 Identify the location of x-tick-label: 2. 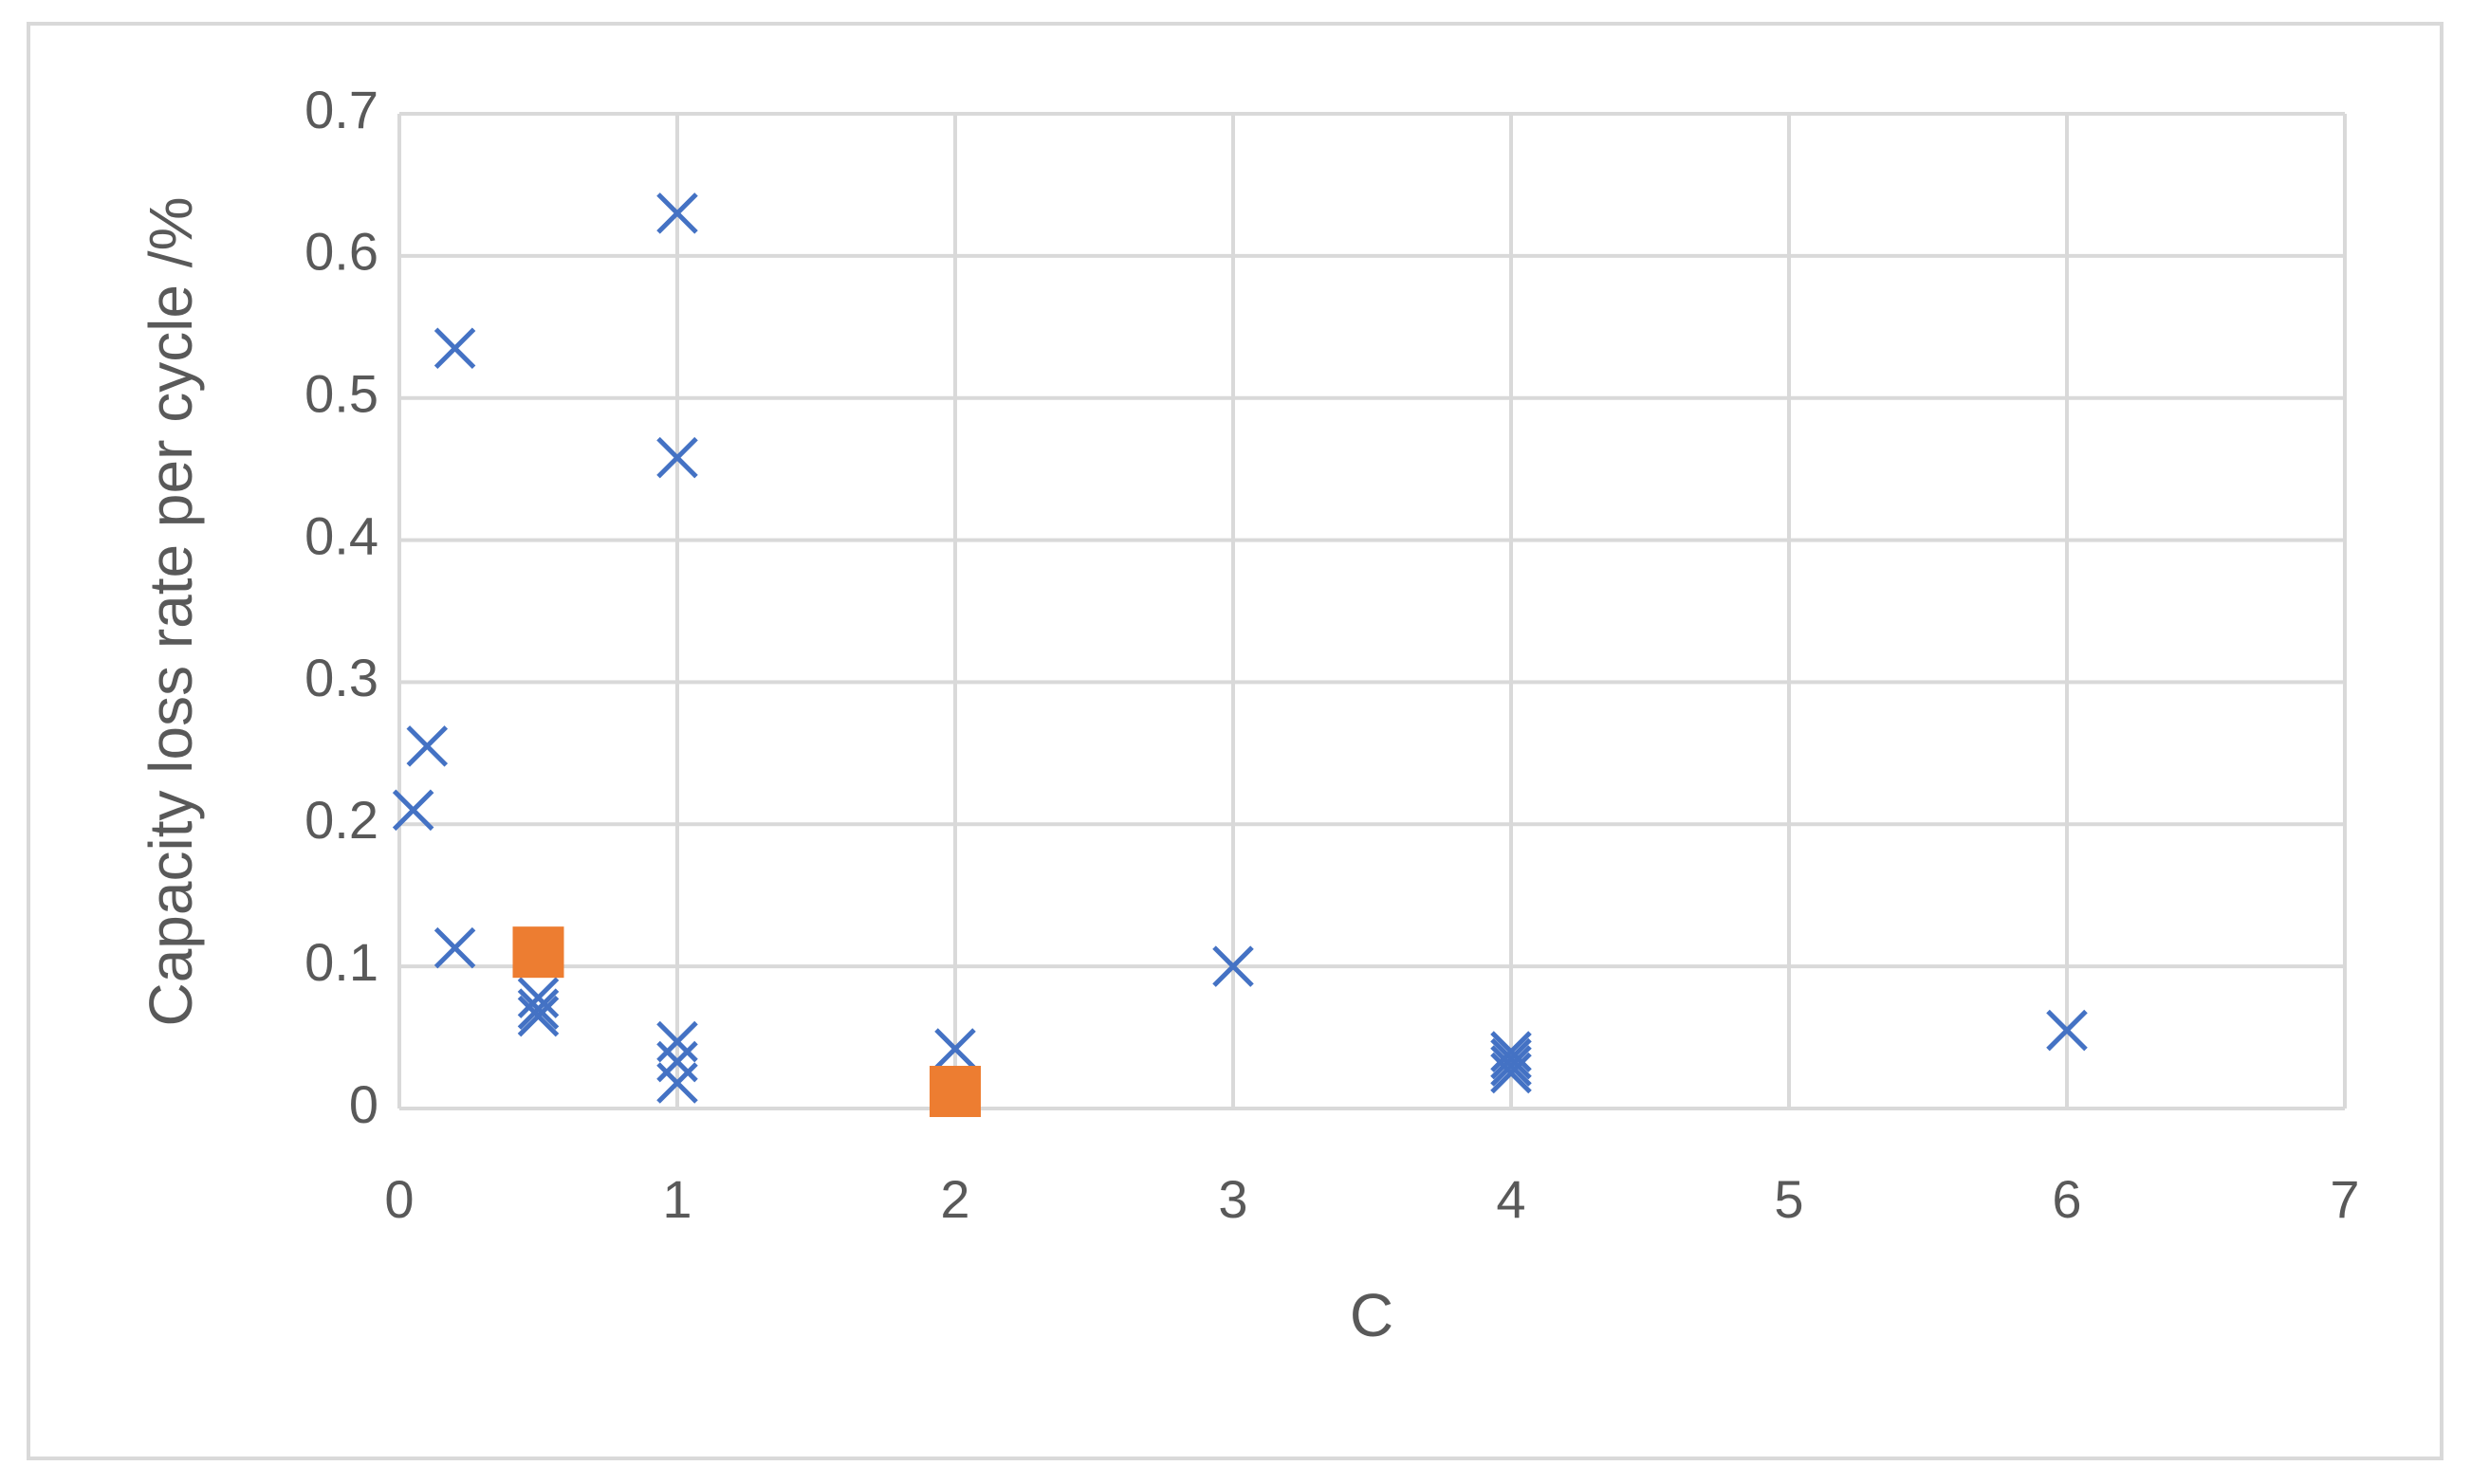
(954, 1199).